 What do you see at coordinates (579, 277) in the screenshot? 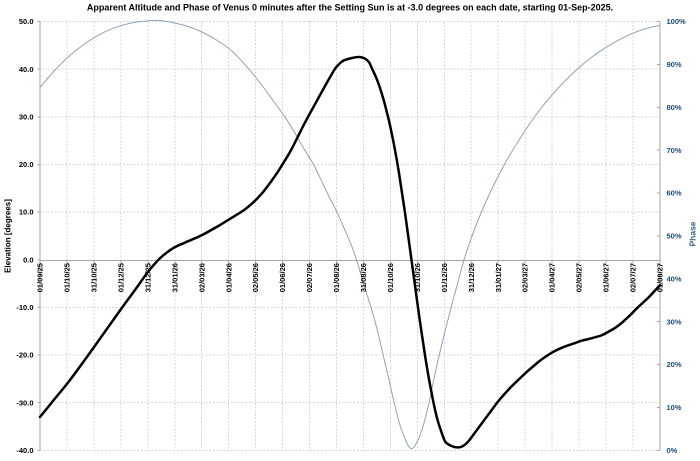
I see `svg-text: 02/05/27` at bounding box center [579, 277].